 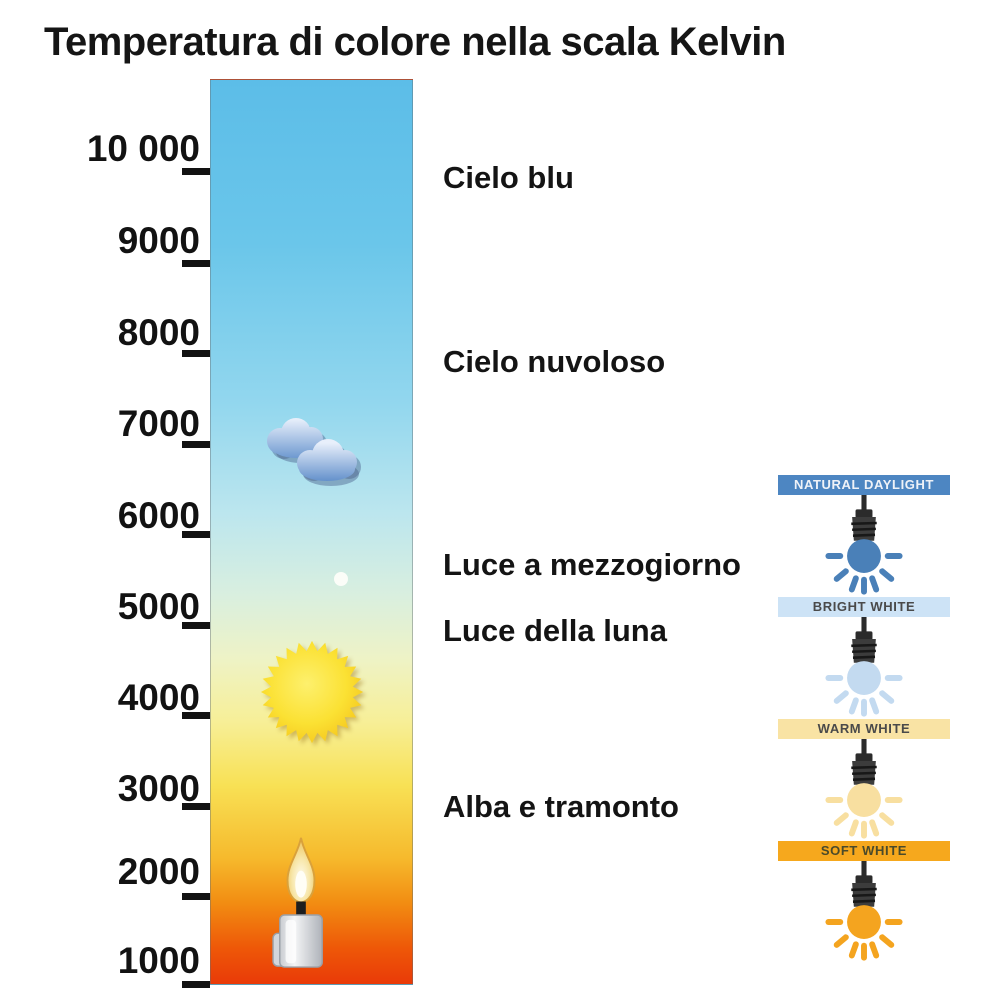 I want to click on annotation-luce-mezzogiorno: Luce a mezzogiorno, so click(x=592, y=564).